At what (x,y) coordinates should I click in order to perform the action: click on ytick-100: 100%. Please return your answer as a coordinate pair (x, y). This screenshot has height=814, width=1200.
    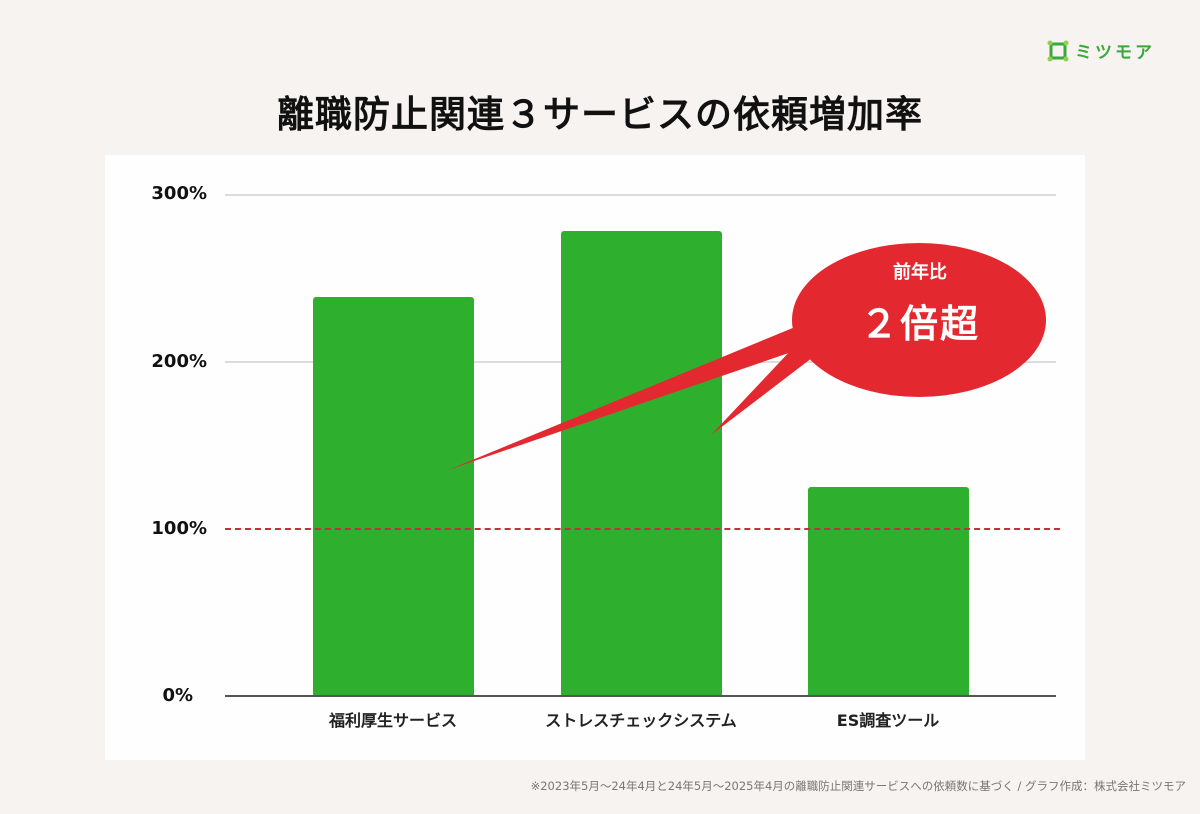
    Looking at the image, I should click on (179, 528).